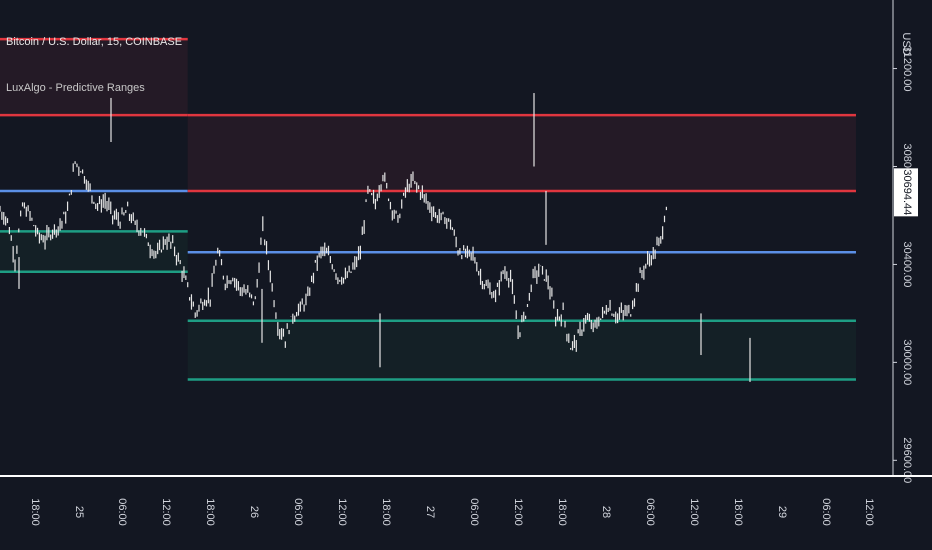 This screenshot has height=550, width=932. I want to click on indicator-label: LuxAlgo - Predictive Ranges, so click(75, 88).